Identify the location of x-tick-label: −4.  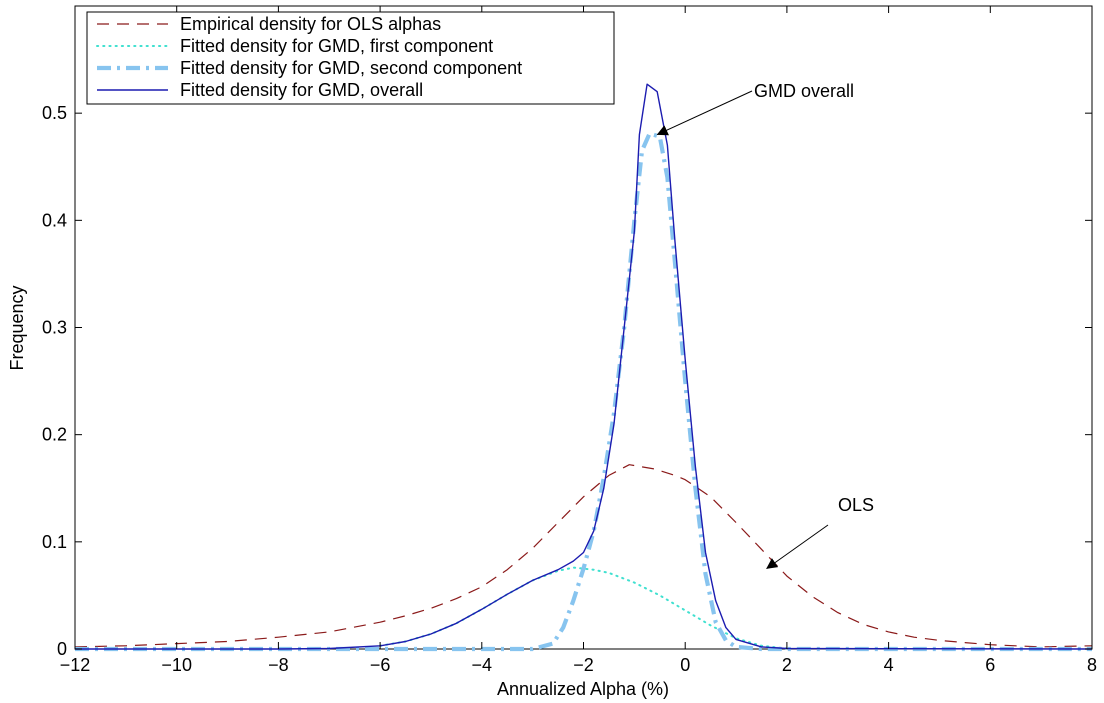
(482, 665).